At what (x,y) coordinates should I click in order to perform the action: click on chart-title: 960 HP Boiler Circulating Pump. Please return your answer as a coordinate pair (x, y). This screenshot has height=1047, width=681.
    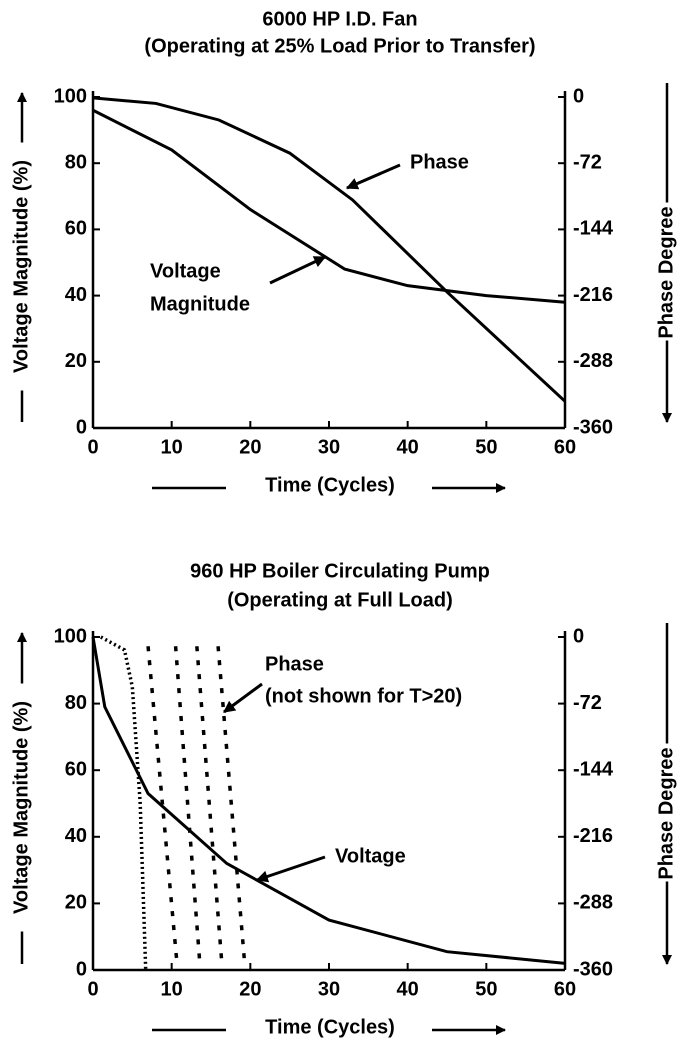
    Looking at the image, I should click on (340, 571).